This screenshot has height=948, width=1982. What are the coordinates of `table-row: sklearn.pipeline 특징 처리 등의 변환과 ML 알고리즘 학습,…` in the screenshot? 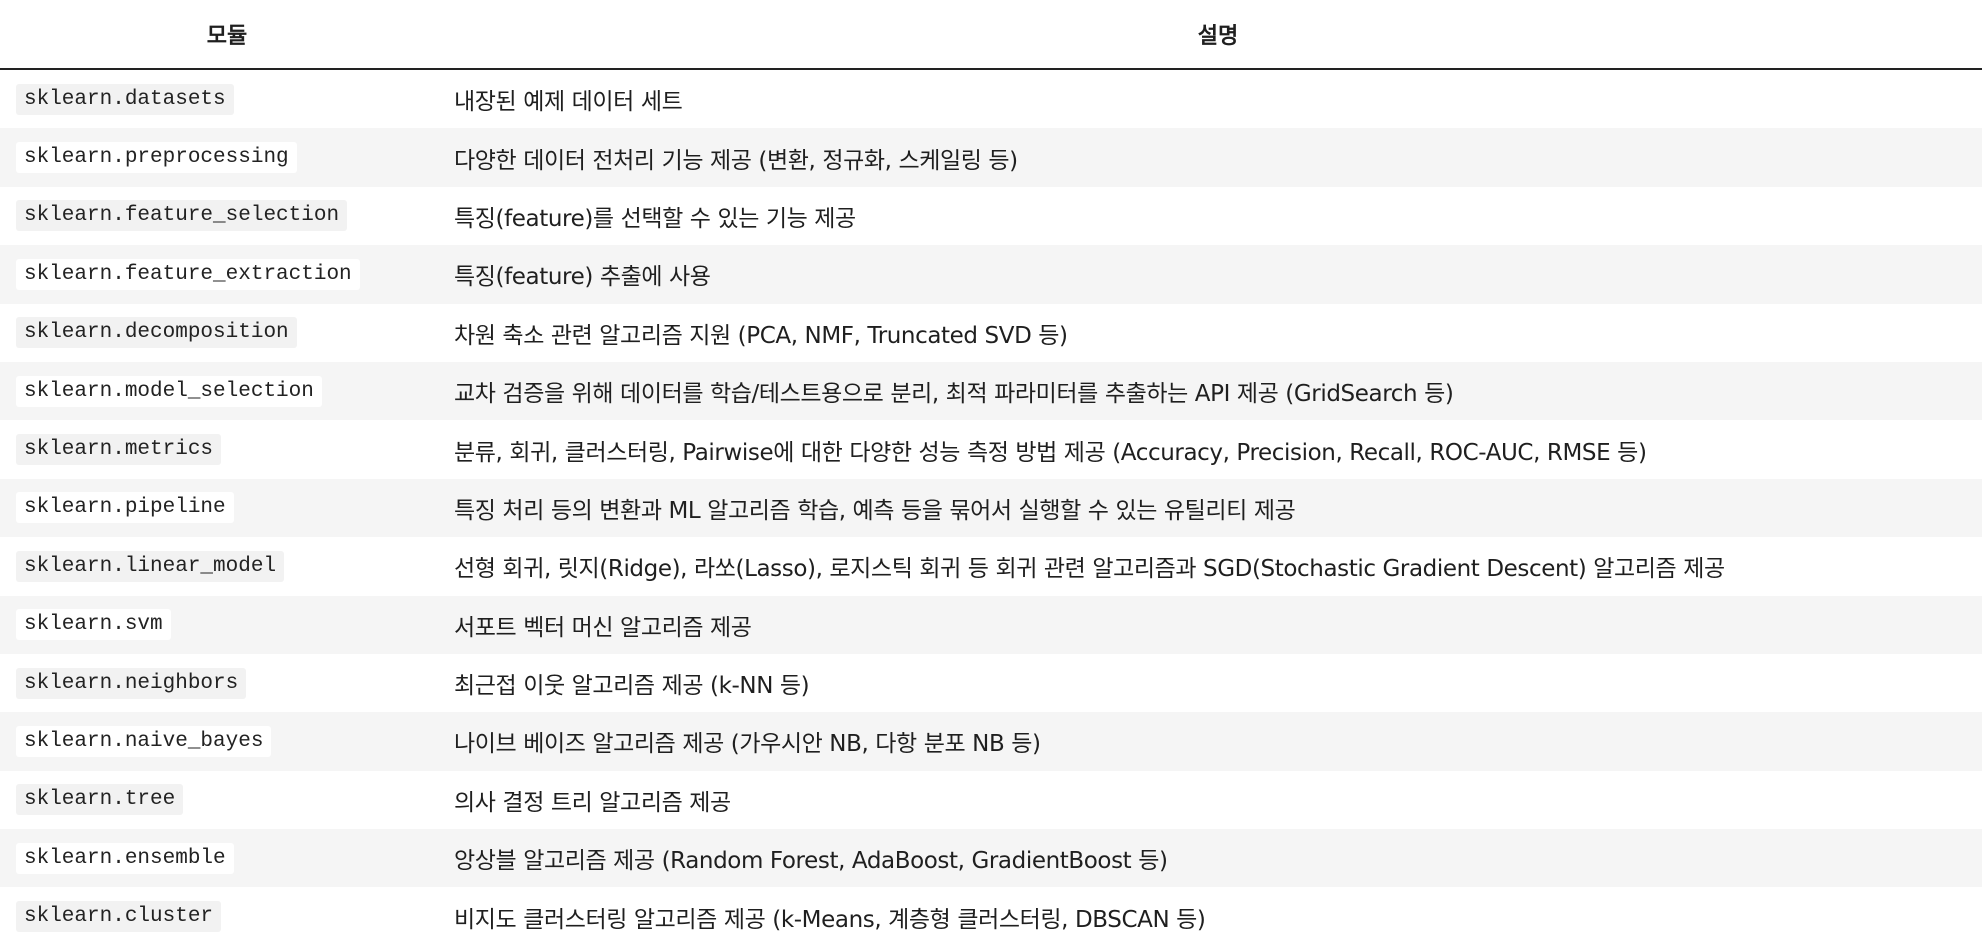 It's located at (991, 508).